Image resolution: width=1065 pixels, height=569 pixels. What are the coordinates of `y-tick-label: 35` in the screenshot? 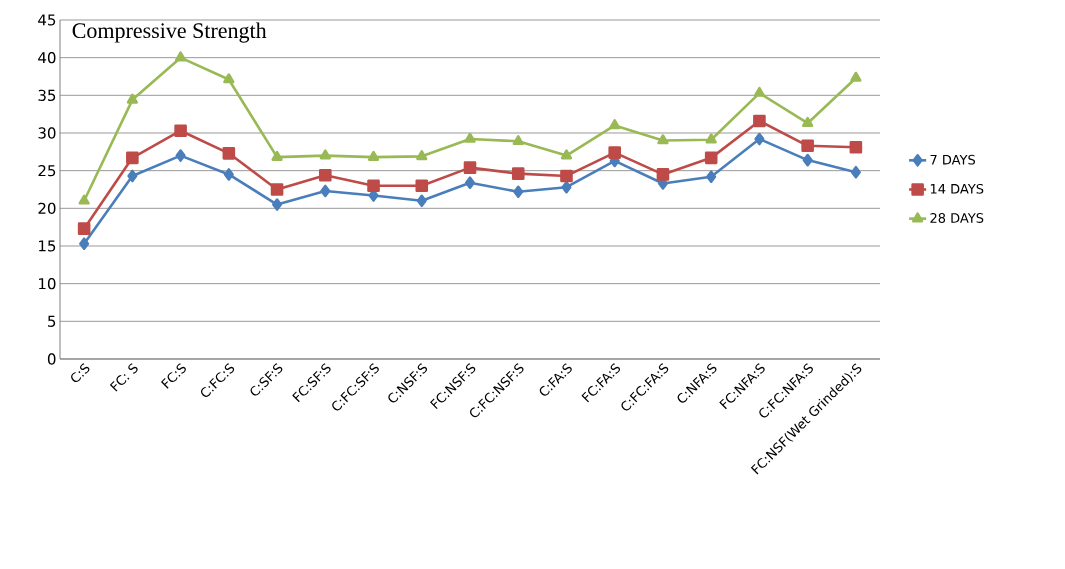 It's located at (47, 95).